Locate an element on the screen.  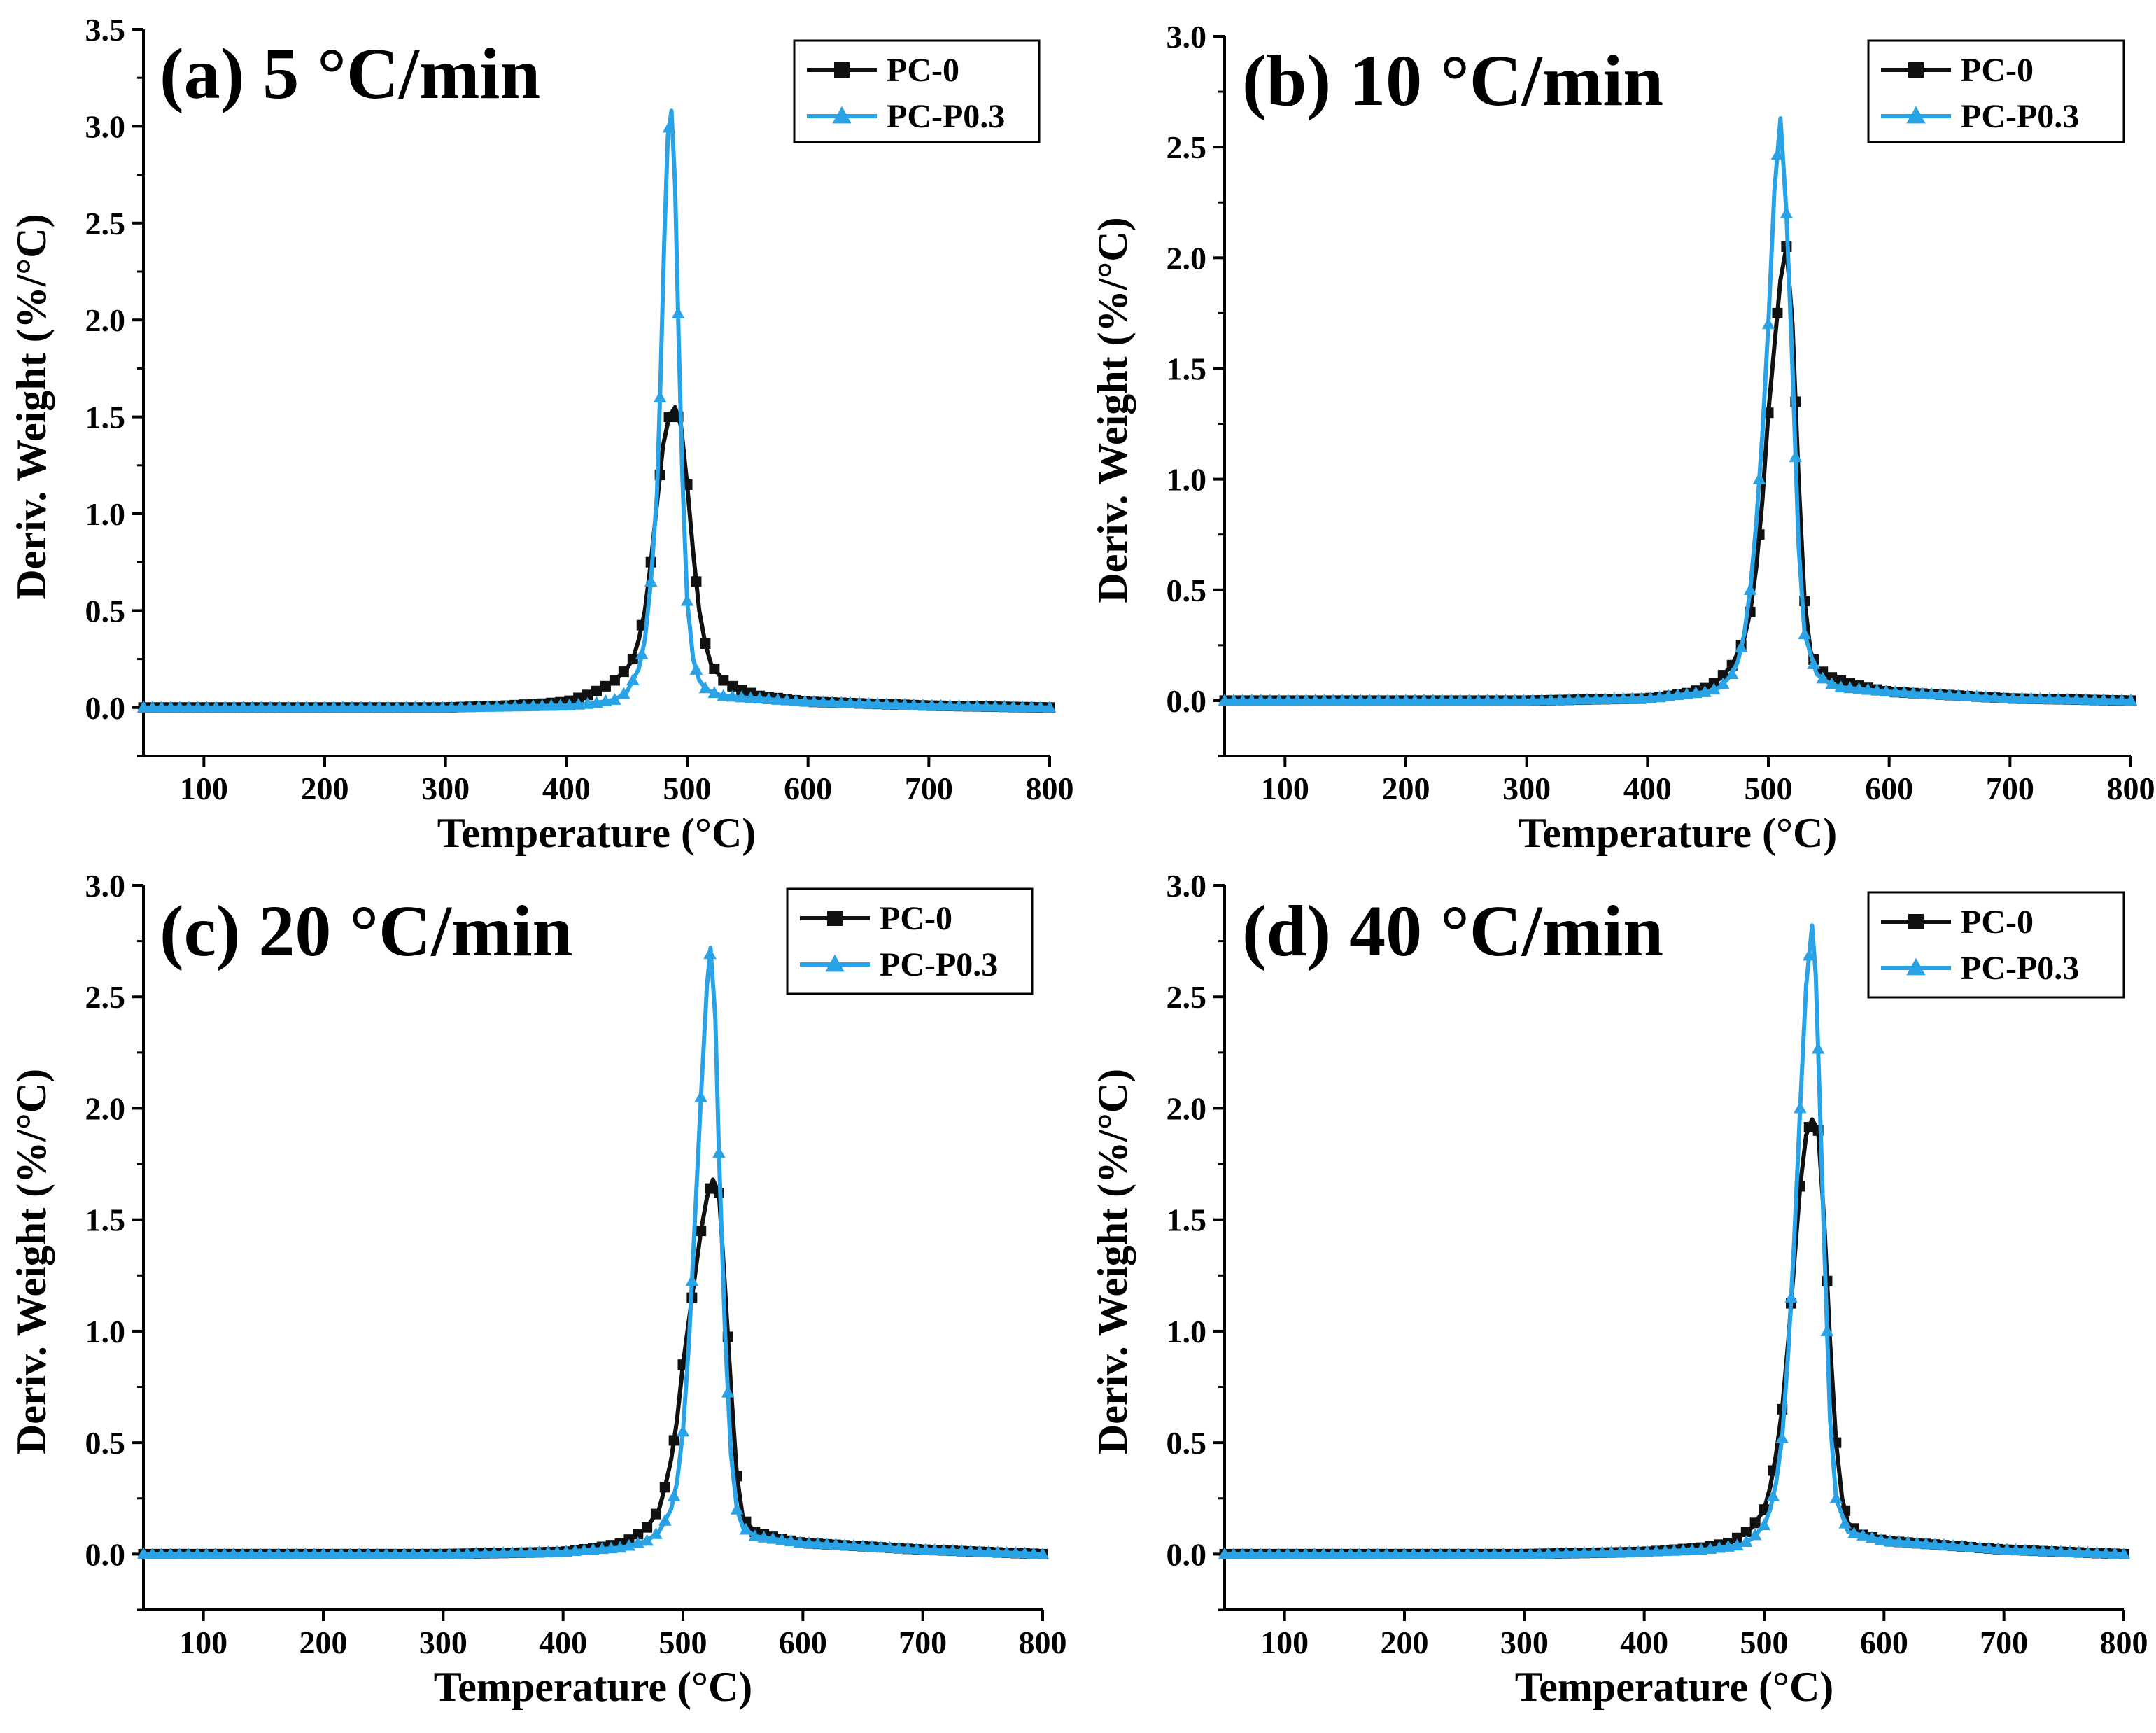
legend-label-pcp03: PC-P0.3 is located at coordinates (2020, 117).